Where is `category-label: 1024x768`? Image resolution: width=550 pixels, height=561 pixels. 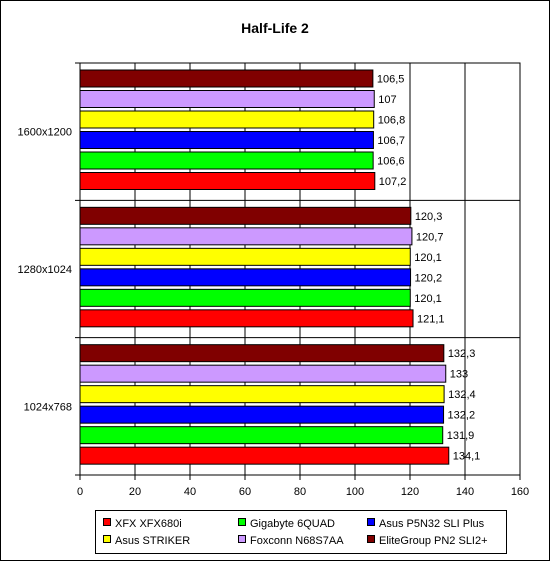
category-label: 1024x768 is located at coordinates (48, 407).